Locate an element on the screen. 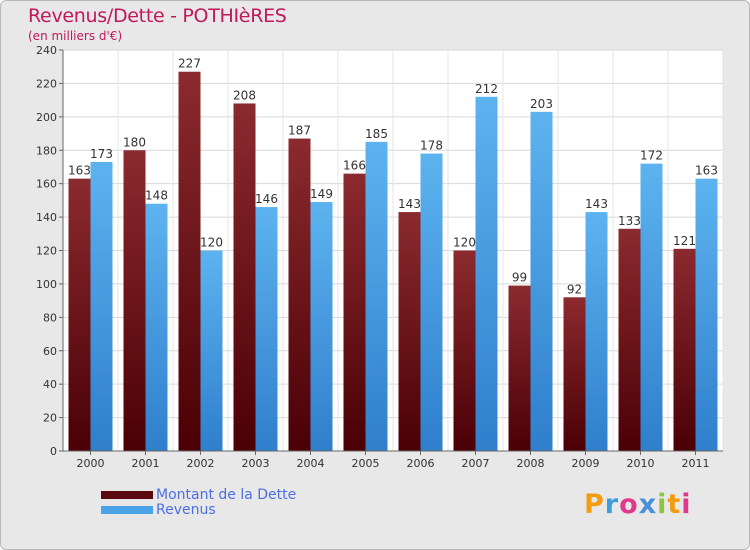  data-label: 180 is located at coordinates (134, 142).